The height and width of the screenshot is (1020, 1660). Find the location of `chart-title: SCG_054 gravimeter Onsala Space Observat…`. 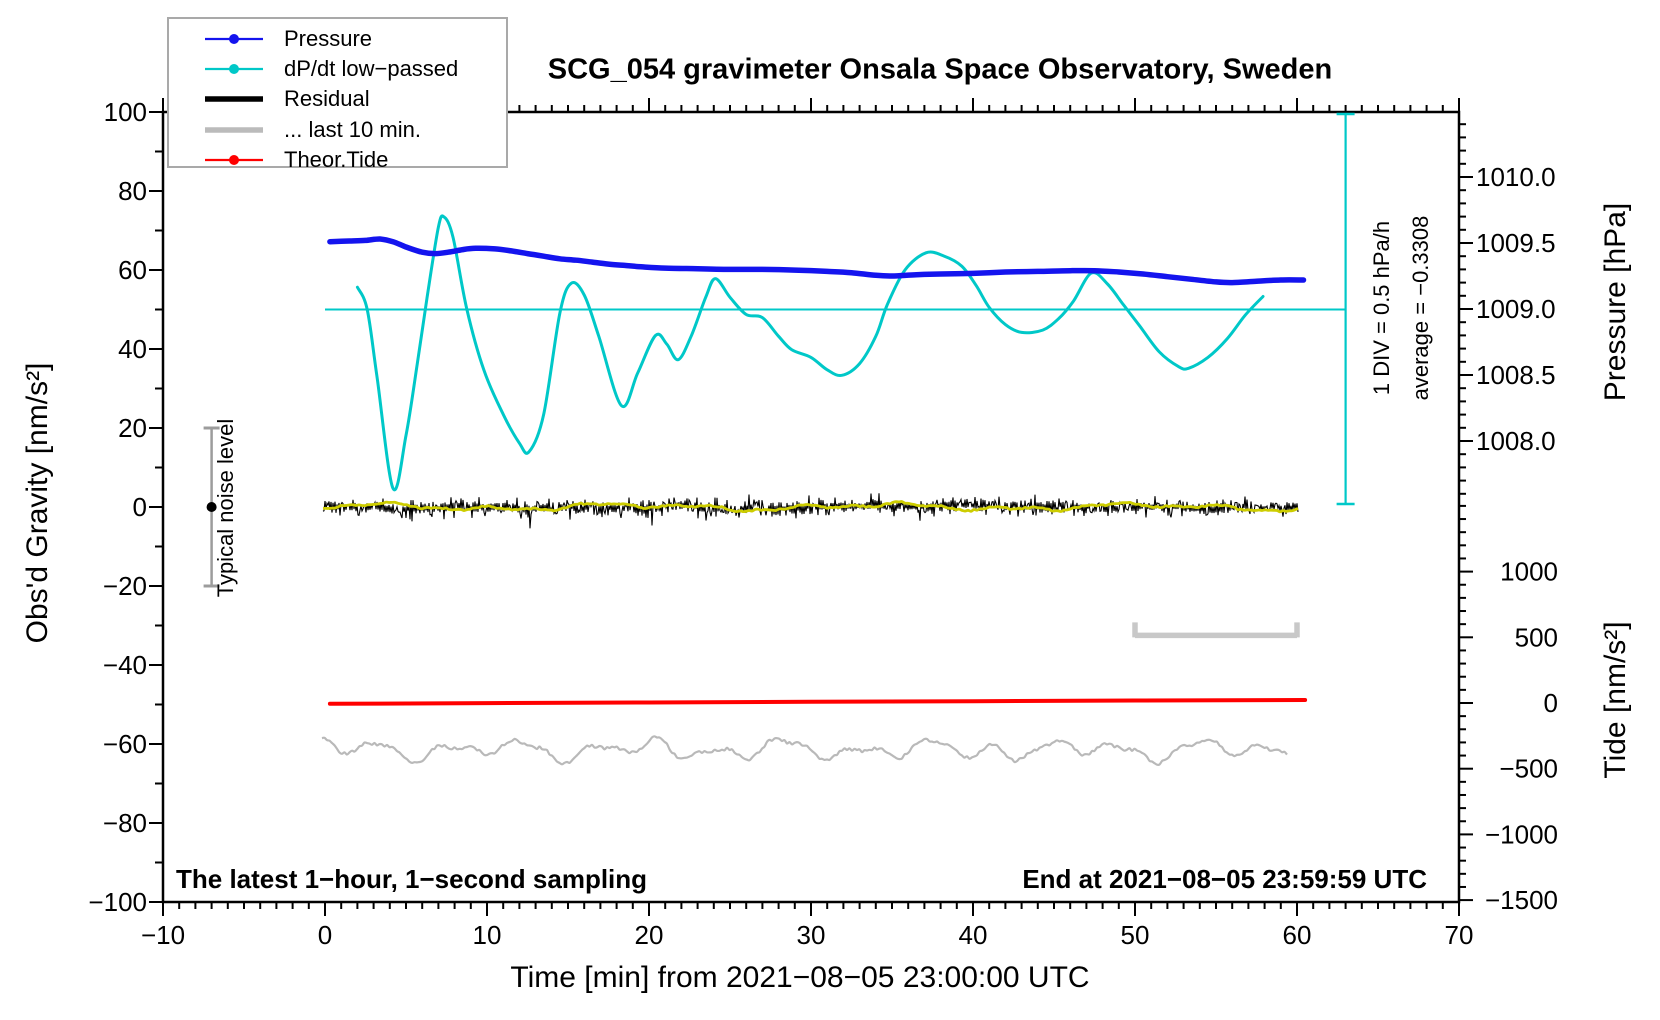

chart-title: SCG_054 gravimeter Onsala Space Observat… is located at coordinates (940, 69).